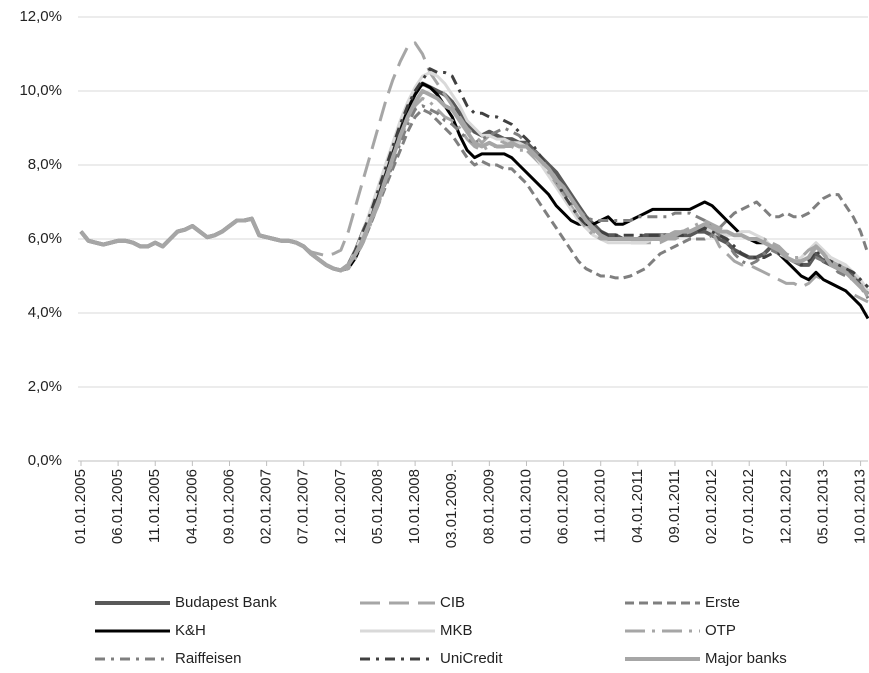  What do you see at coordinates (45, 312) in the screenshot?
I see `y-tick-label: 4,0%` at bounding box center [45, 312].